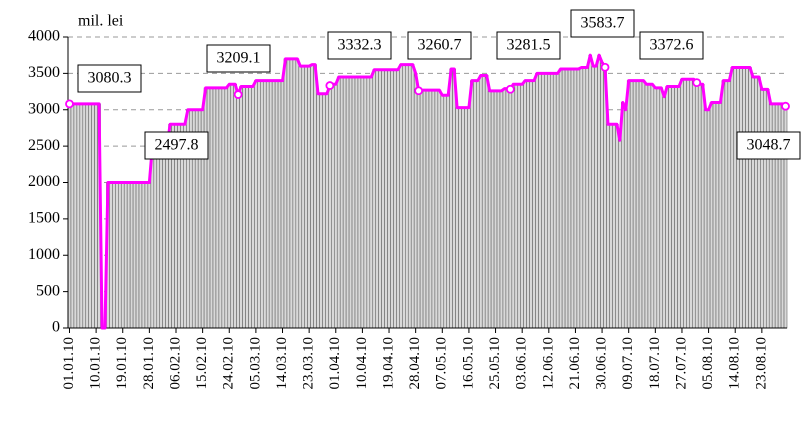  I want to click on y-tick-label: 2500, so click(44, 145).